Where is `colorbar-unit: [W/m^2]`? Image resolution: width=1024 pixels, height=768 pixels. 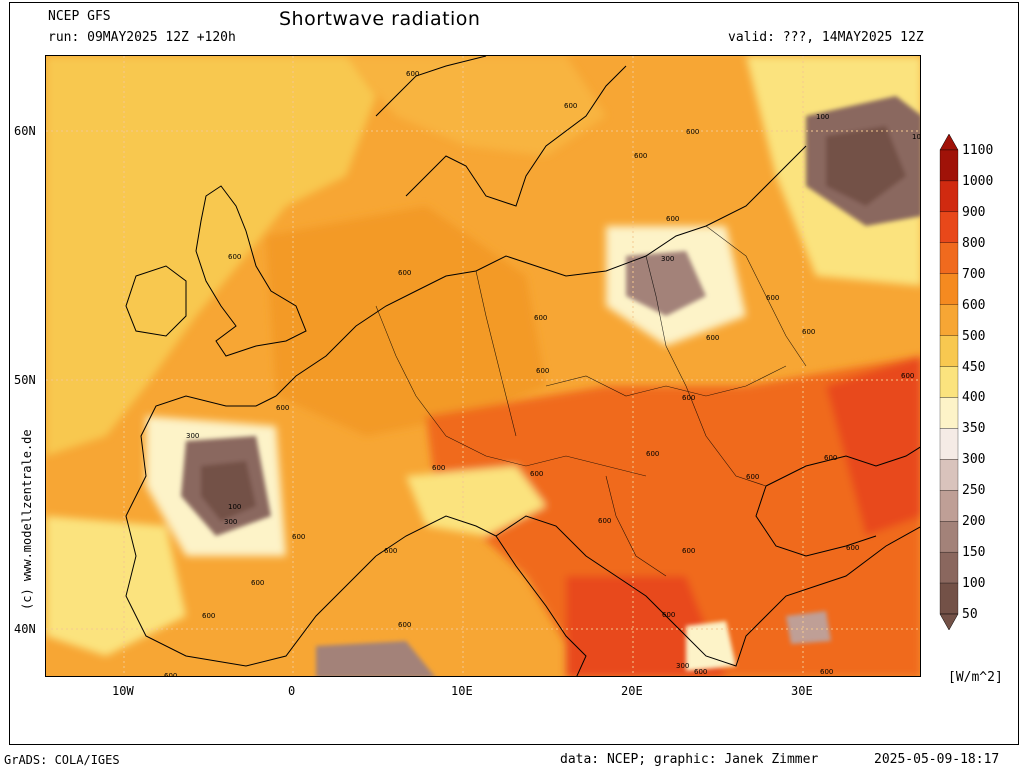
colorbar-unit: [W/m^2] is located at coordinates (975, 677).